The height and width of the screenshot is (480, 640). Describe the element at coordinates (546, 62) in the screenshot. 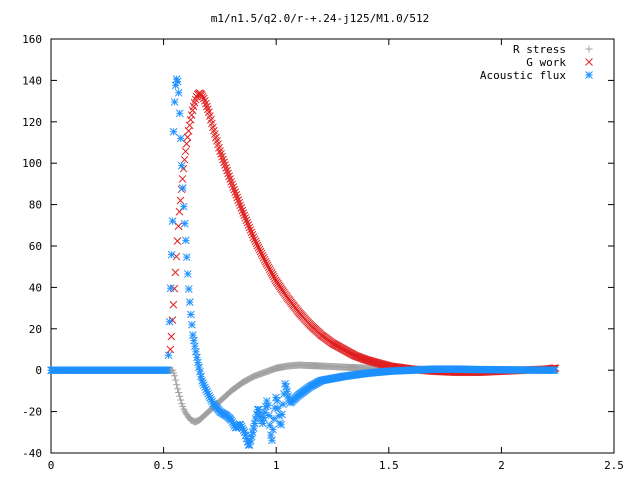

I see `legend-label: G work` at that location.